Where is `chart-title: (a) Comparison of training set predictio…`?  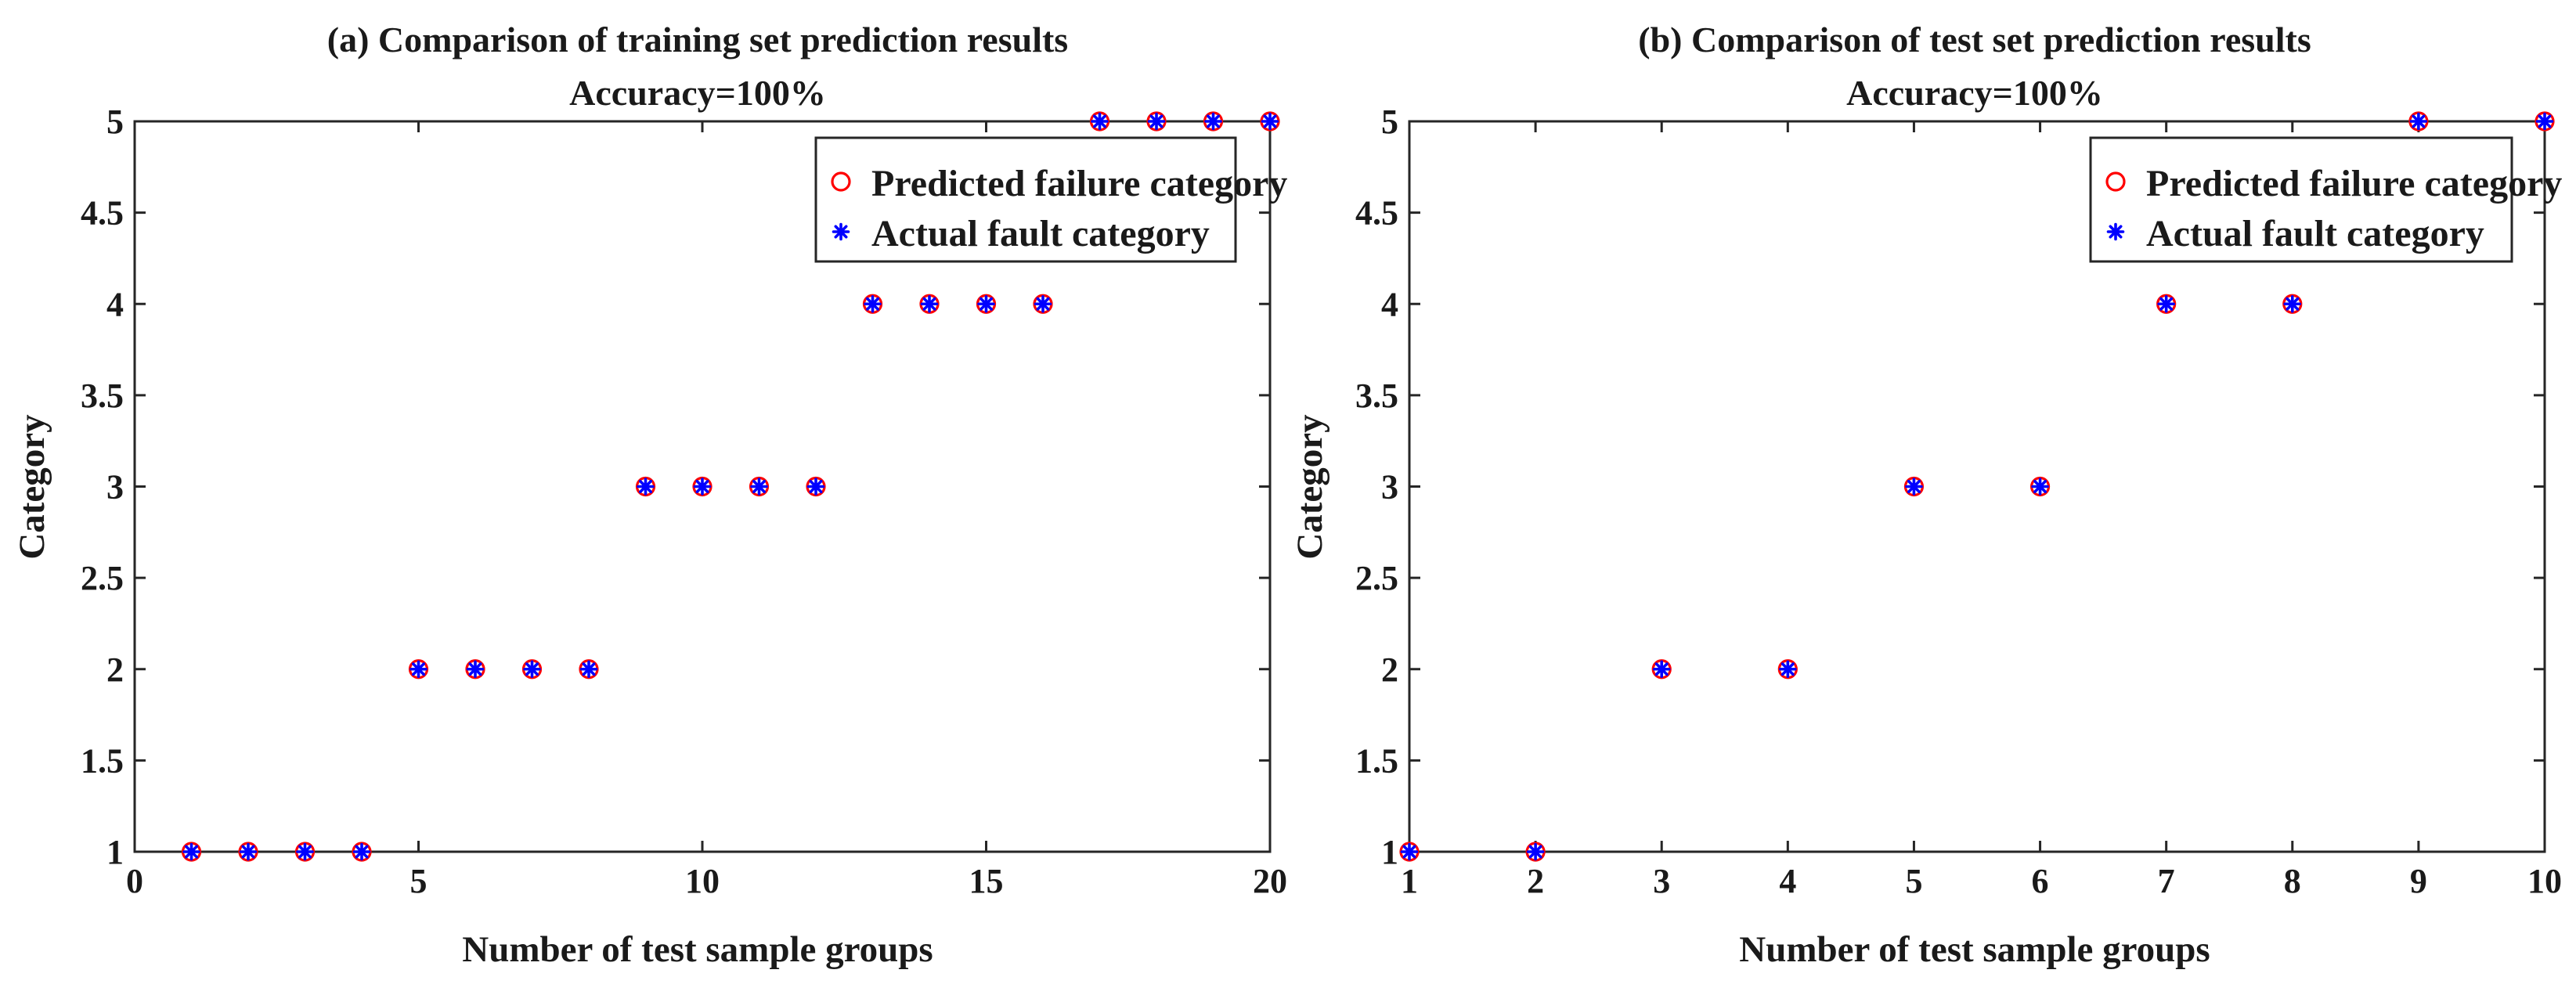
chart-title: (a) Comparison of training set predictio… is located at coordinates (697, 39).